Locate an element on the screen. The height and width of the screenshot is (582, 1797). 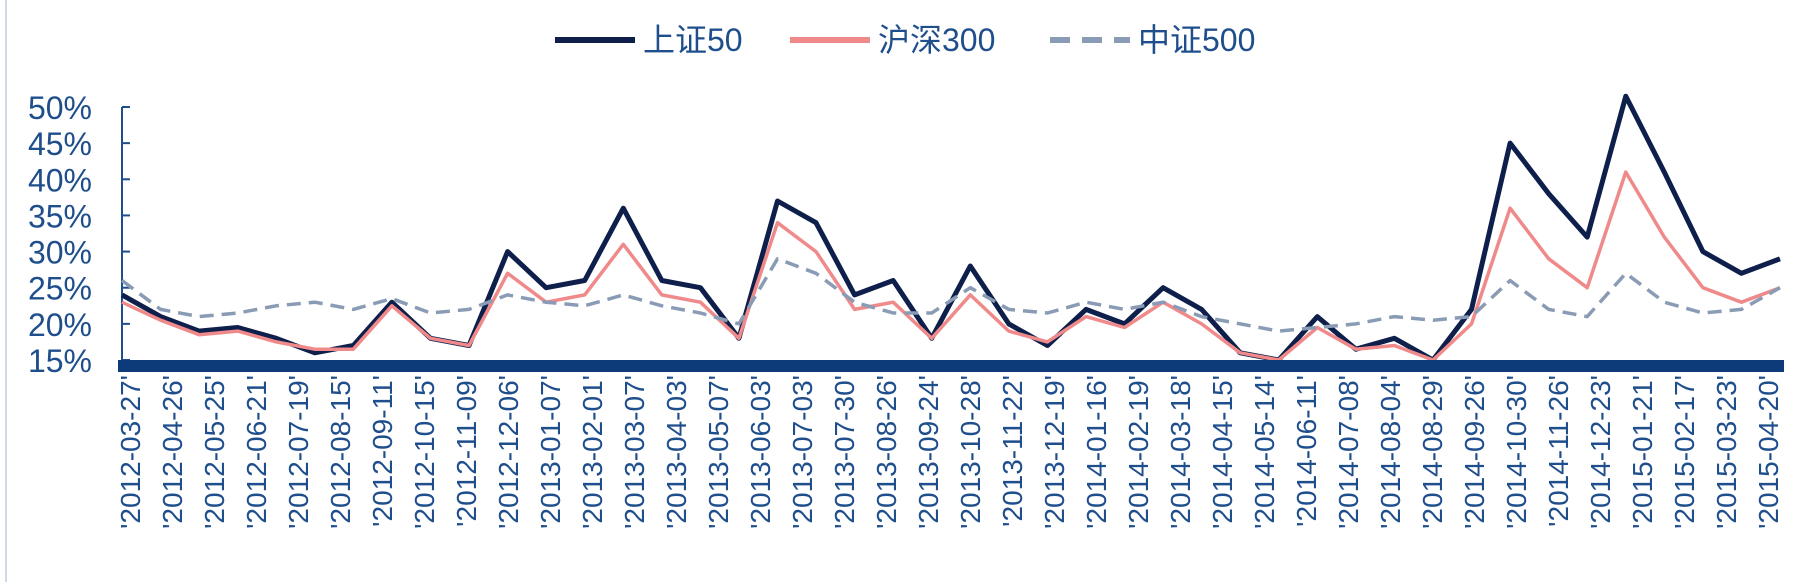
y-tick-label: 35% is located at coordinates (60, 216).